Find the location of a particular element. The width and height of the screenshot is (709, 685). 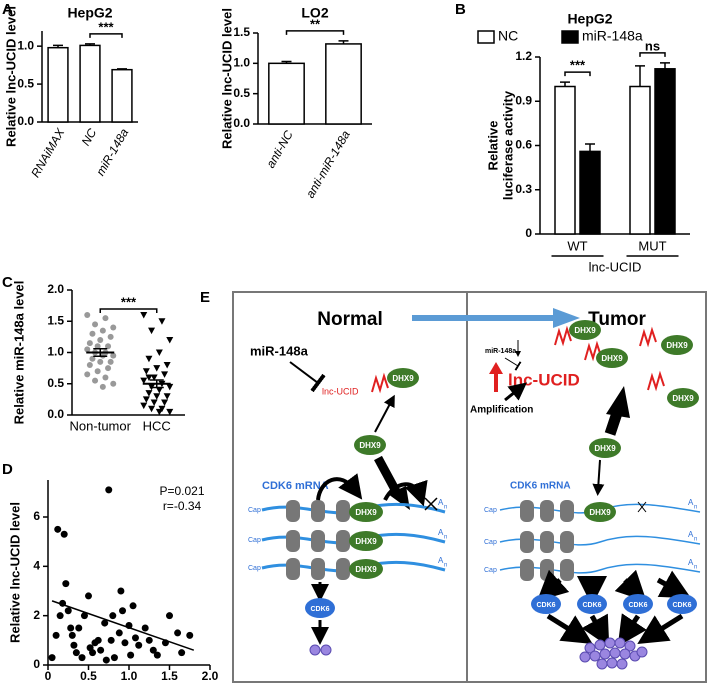

y-axis-label: luciferase activity is located at coordinates (507, 145).